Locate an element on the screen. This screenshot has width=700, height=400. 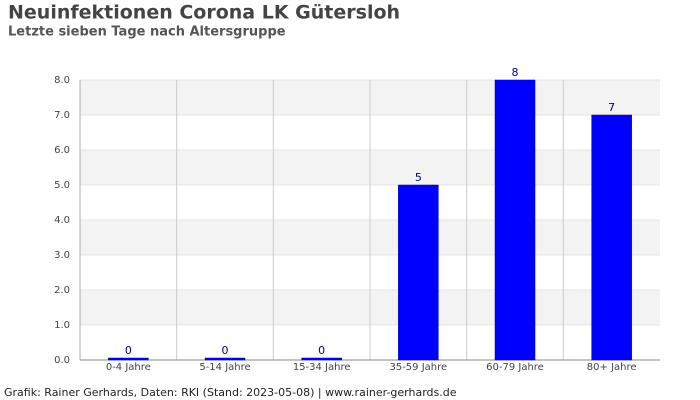
x-tick-label: 0-4 Jahre is located at coordinates (128, 367).